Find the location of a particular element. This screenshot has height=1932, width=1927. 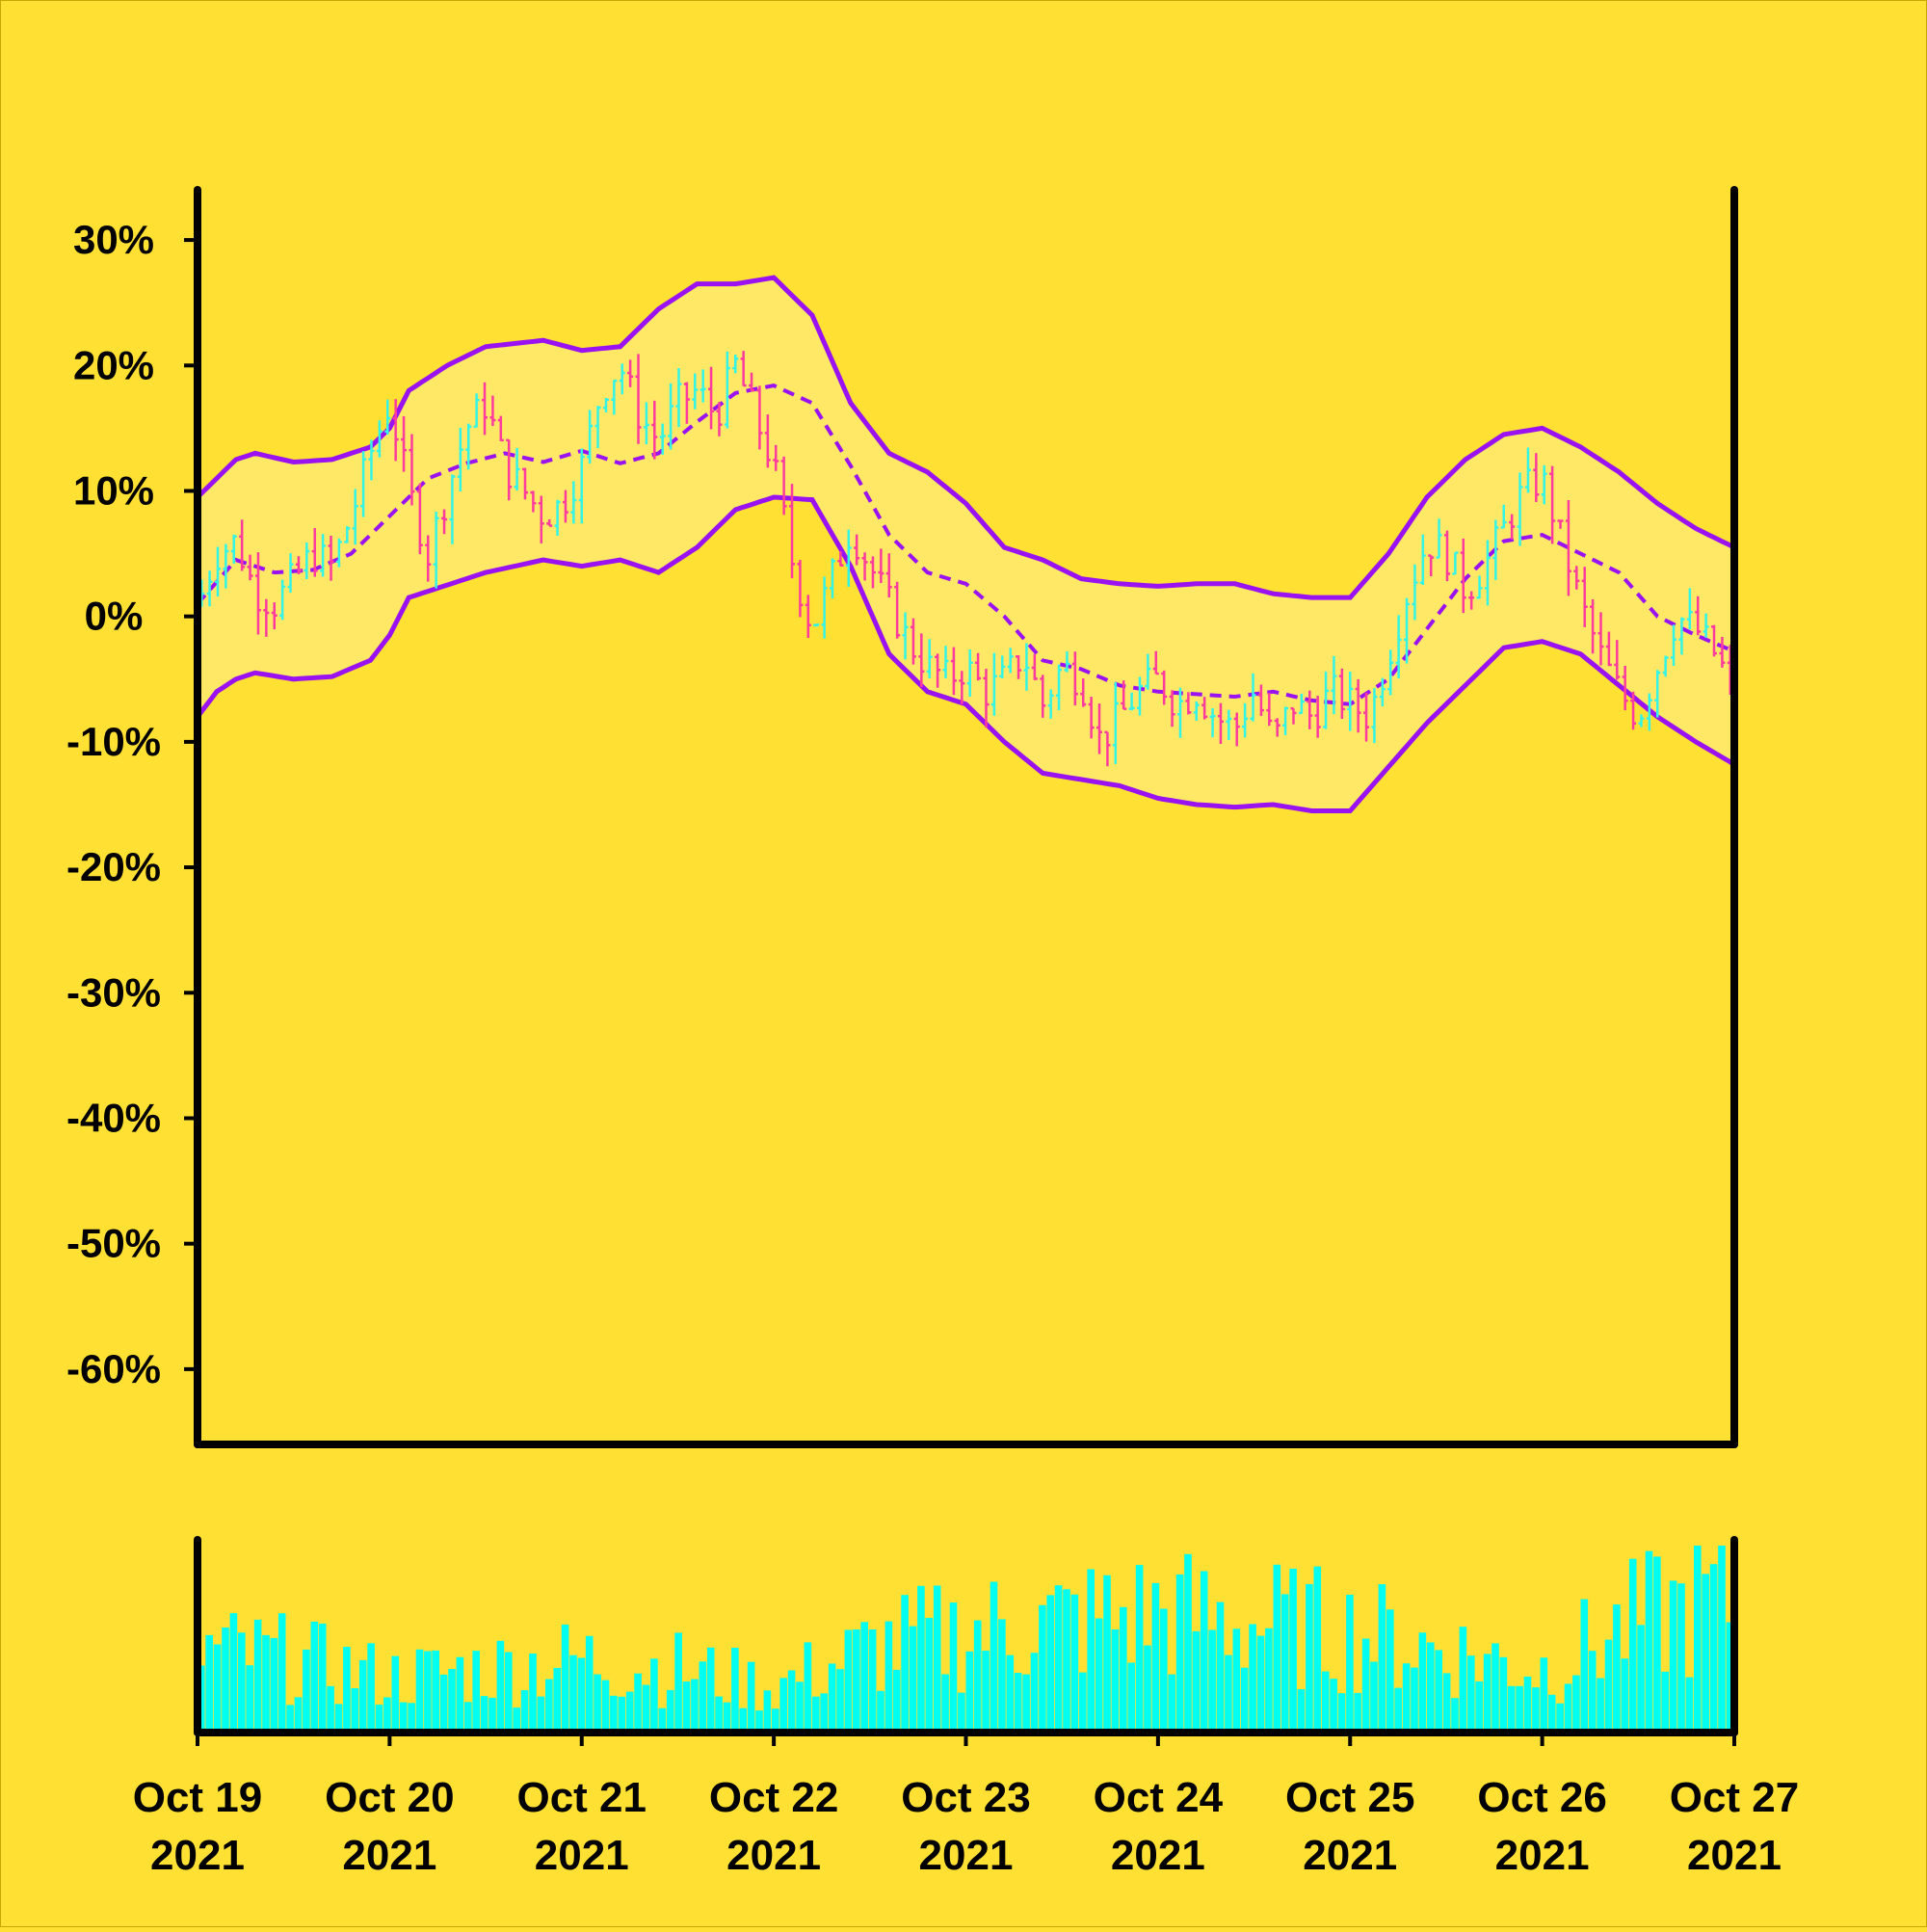

x-tick-label-date: Oct 20 is located at coordinates (390, 1797).